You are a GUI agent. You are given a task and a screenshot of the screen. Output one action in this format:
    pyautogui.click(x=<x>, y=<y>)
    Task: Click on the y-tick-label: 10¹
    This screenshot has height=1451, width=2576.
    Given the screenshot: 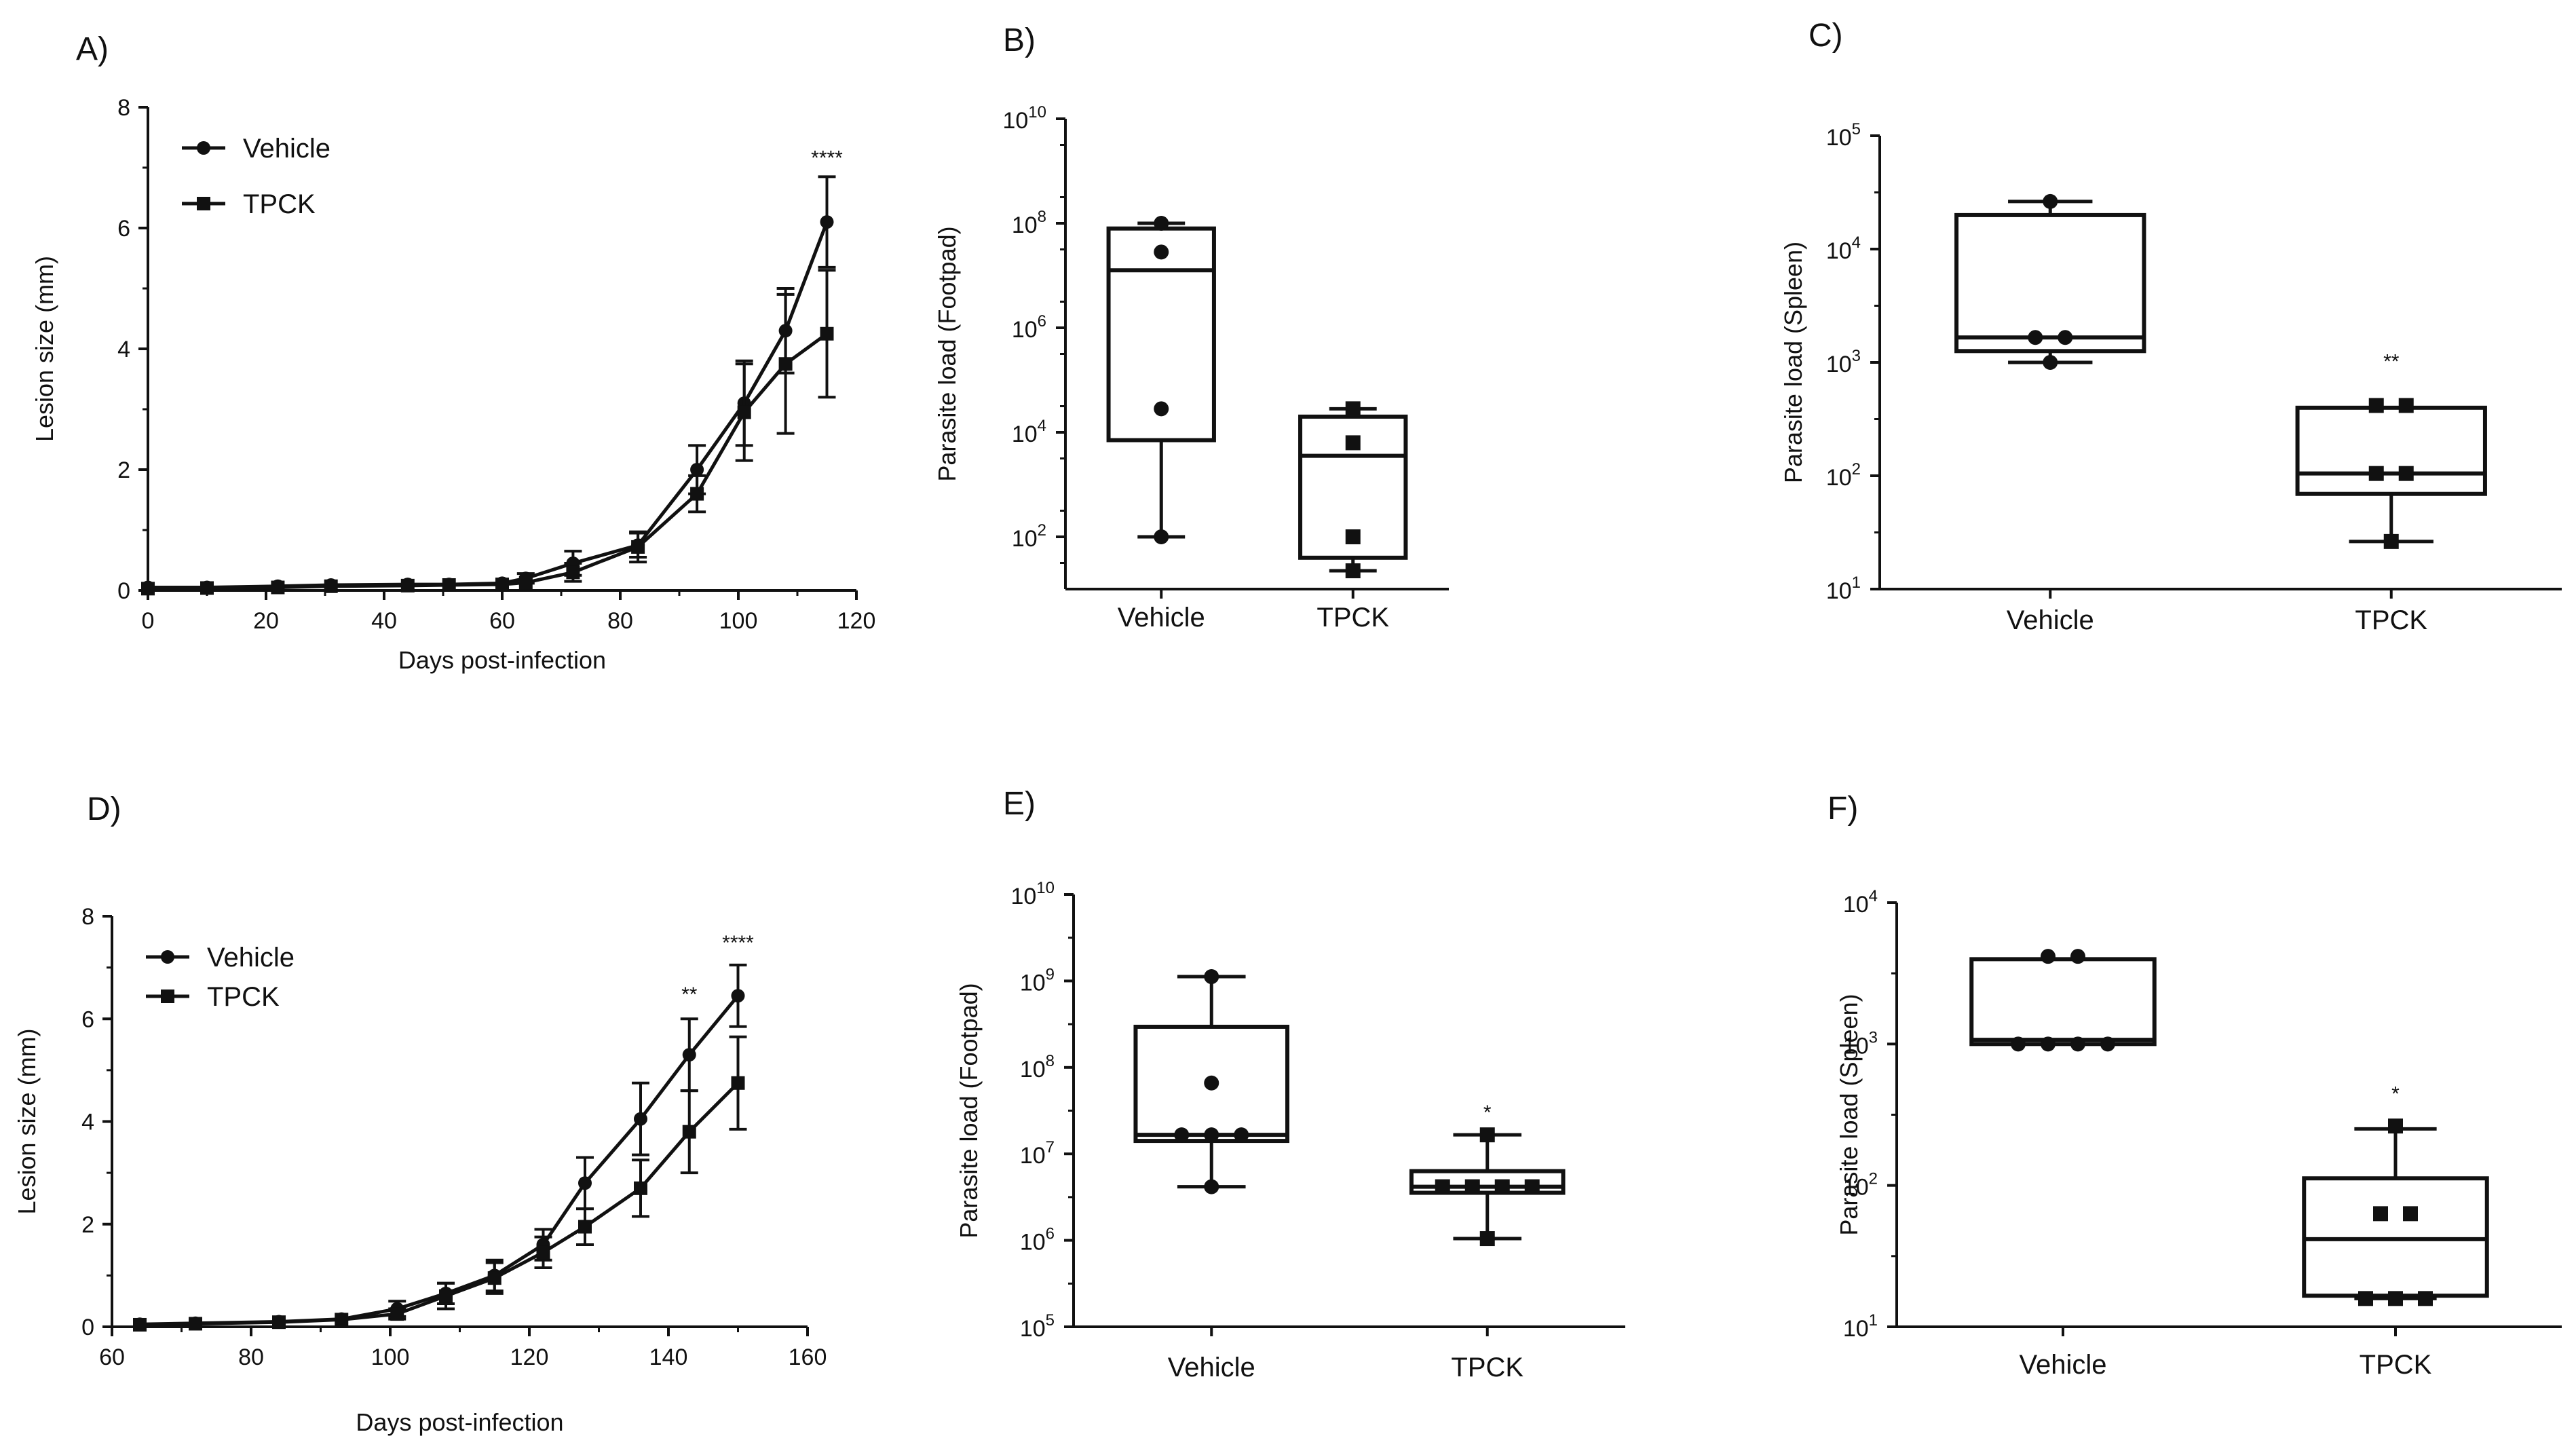 What is the action you would take?
    pyautogui.click(x=1860, y=1326)
    